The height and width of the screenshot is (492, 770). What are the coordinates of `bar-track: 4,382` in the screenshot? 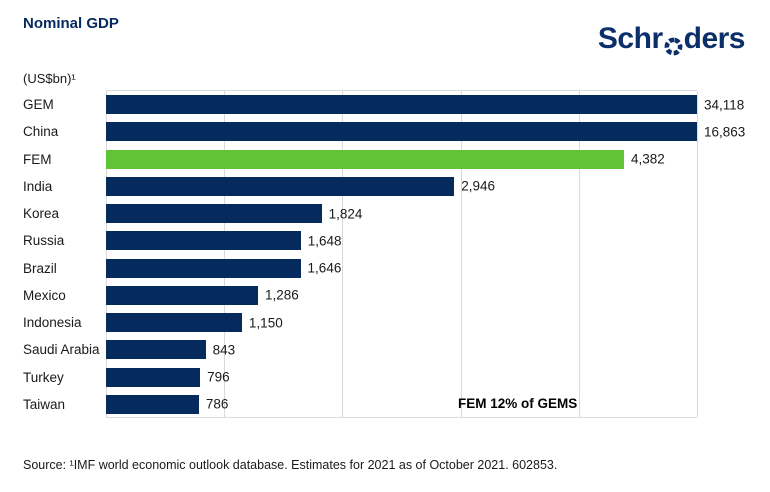 It's located at (401, 159).